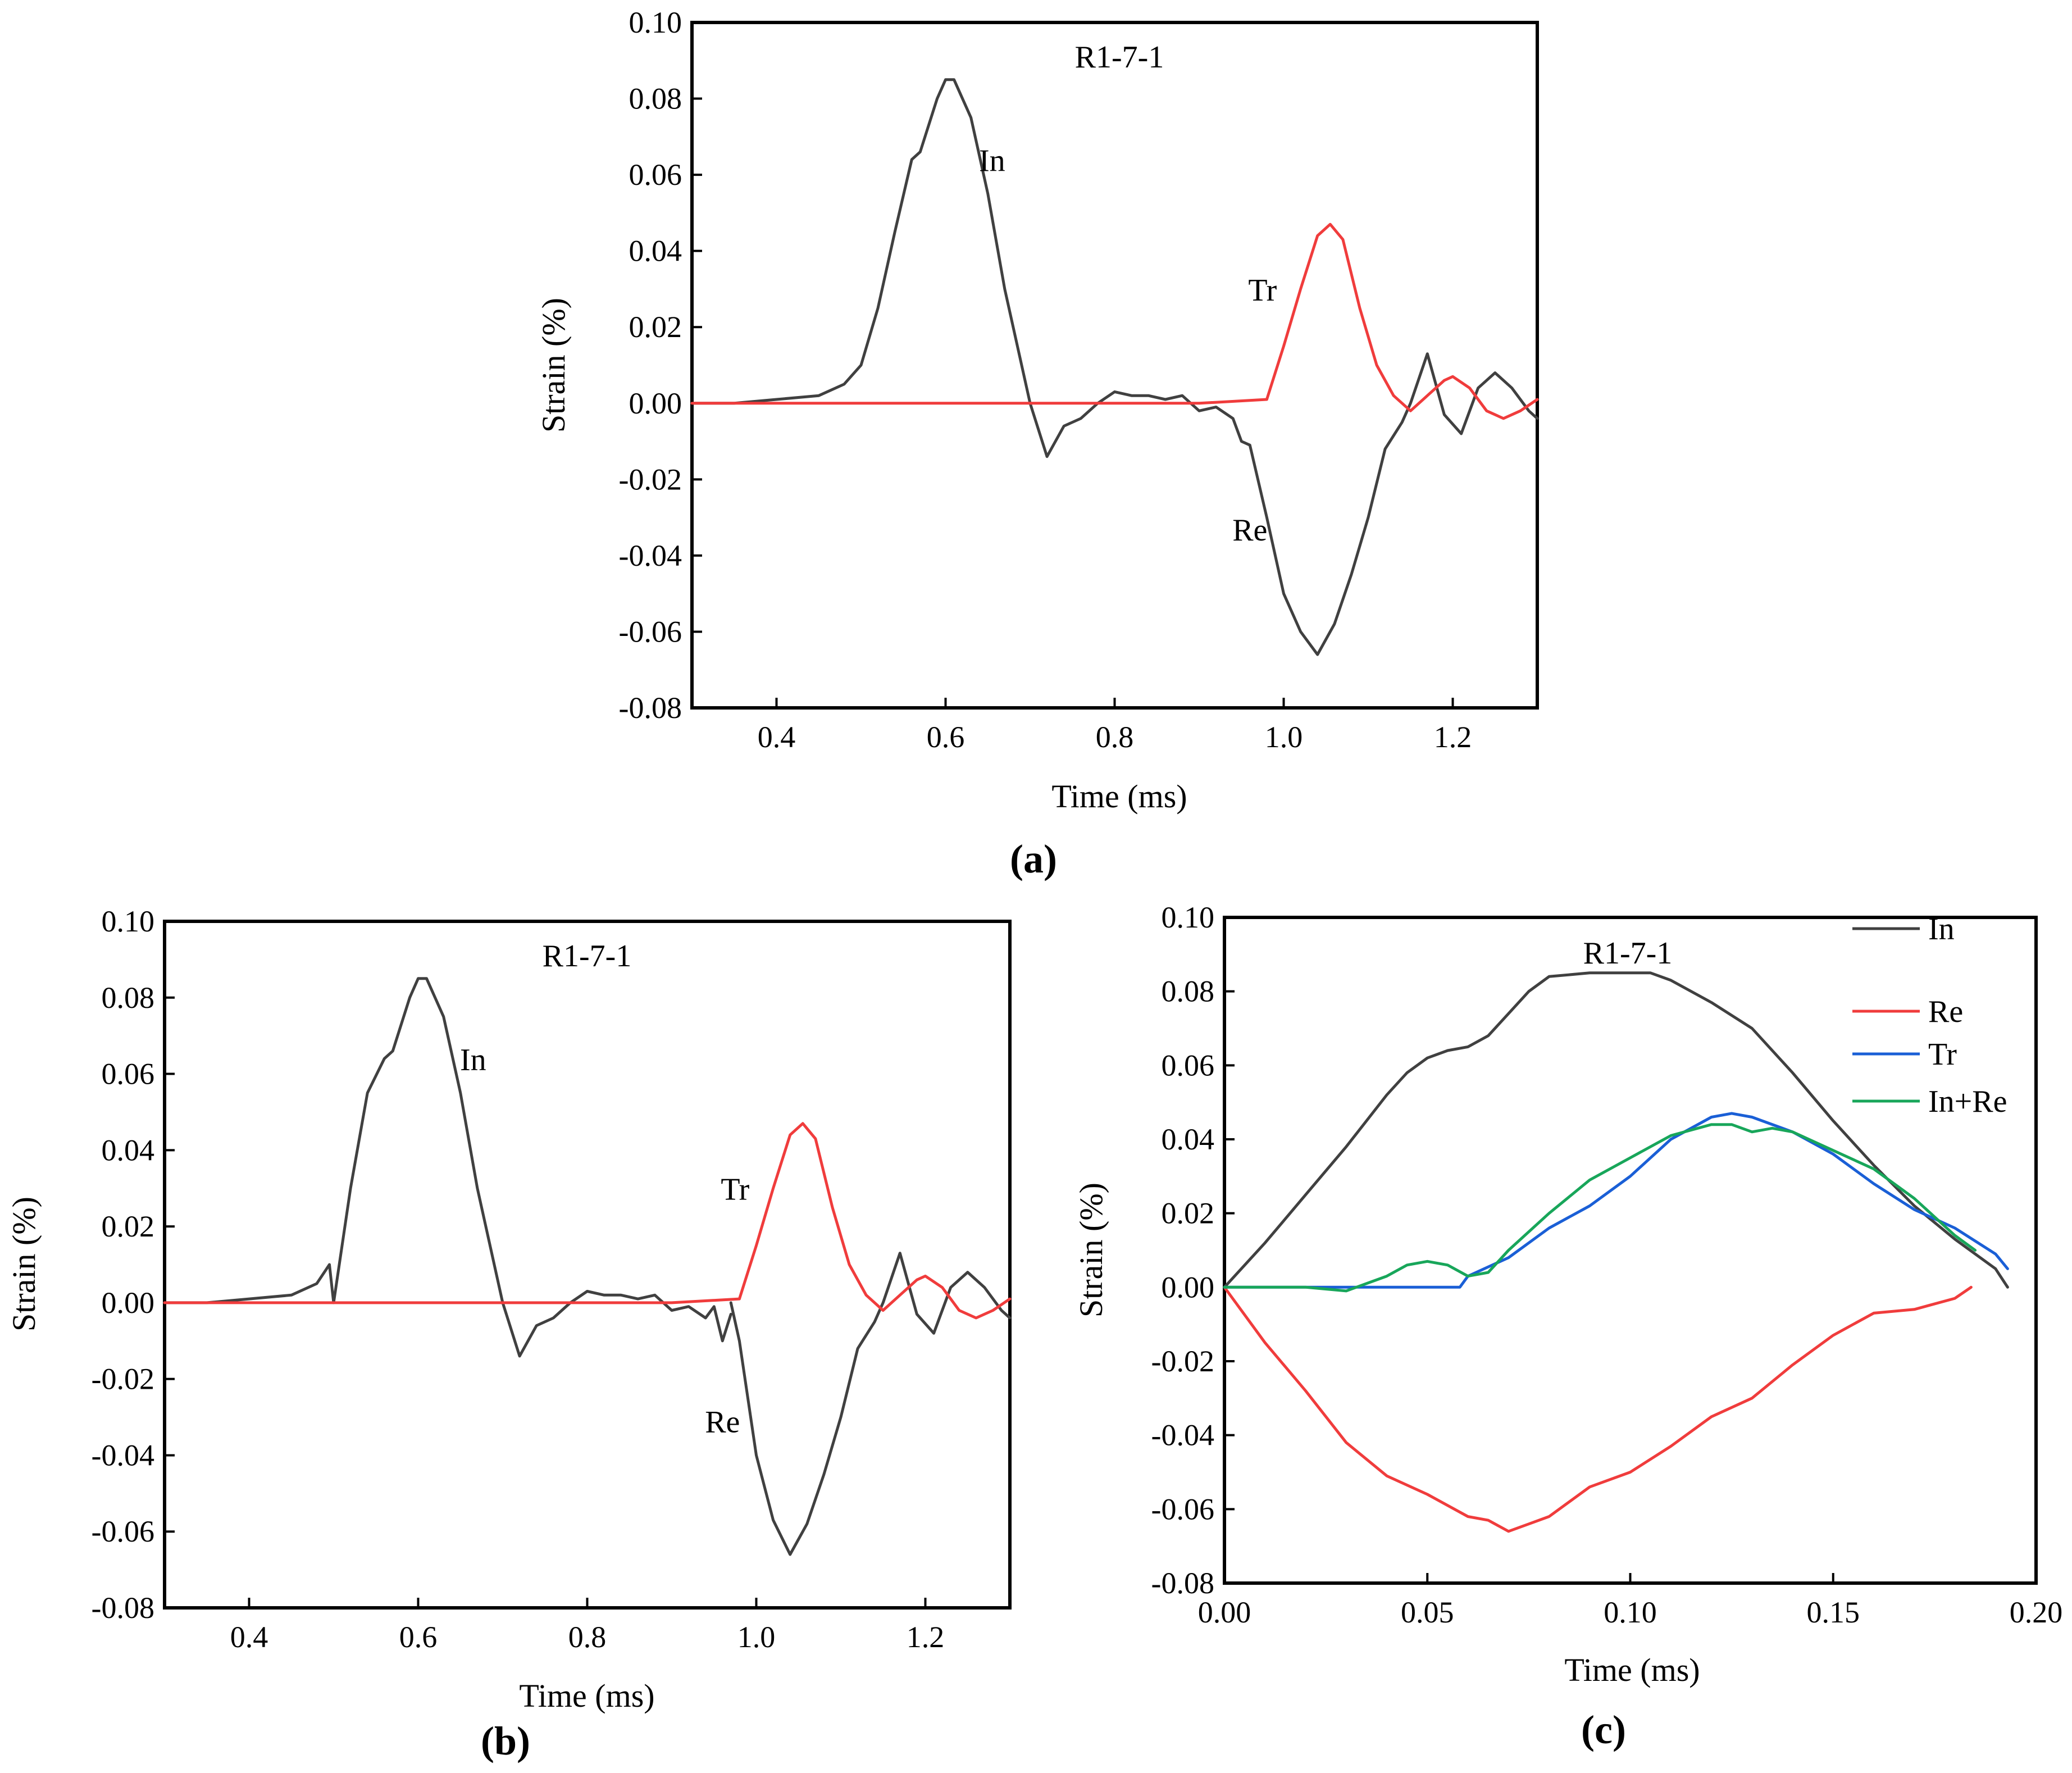 The image size is (2072, 1773). I want to click on panel-label-c: (c), so click(1603, 1729).